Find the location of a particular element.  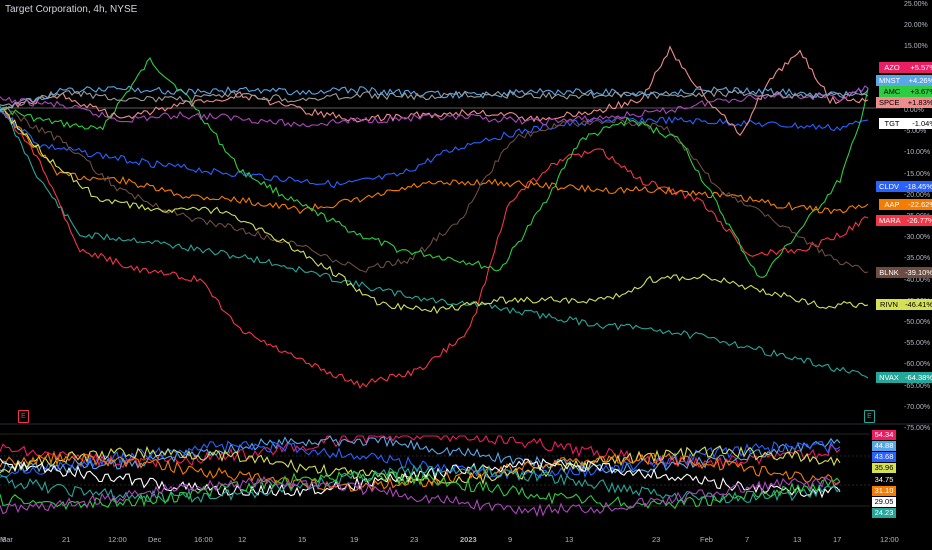

tgt-series is located at coordinates (434, 98).